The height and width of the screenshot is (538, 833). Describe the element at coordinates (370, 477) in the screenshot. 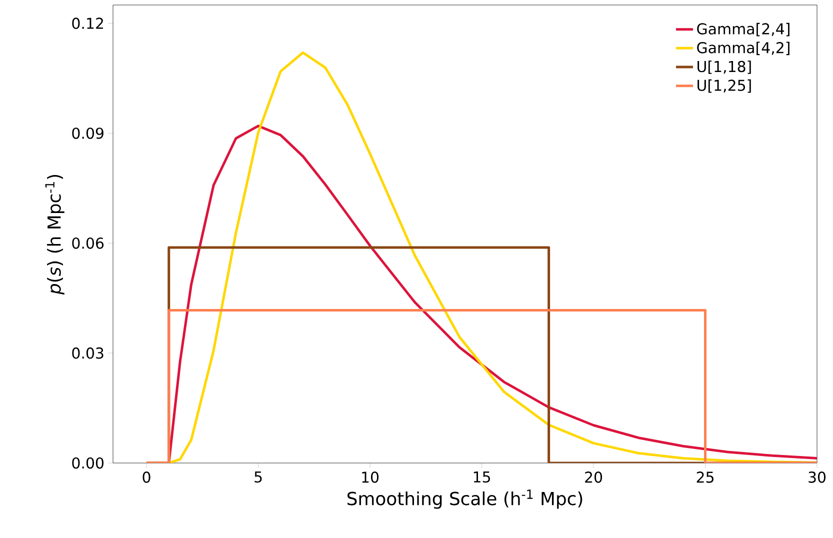

I see `x-tick-label: 10` at that location.